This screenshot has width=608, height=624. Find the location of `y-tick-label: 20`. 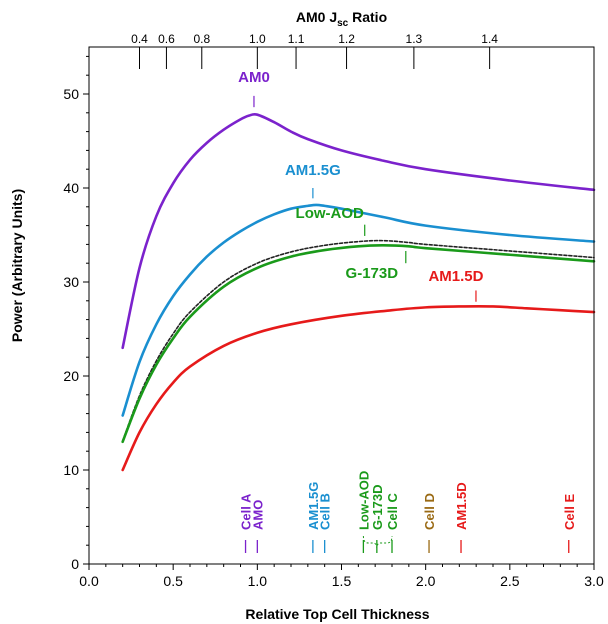

y-tick-label: 20 is located at coordinates (71, 376).